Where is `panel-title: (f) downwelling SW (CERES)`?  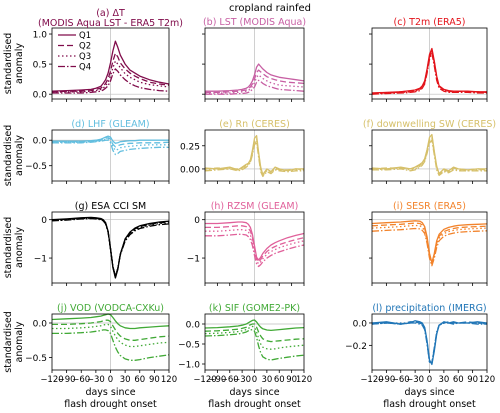
panel-title: (f) downwelling SW (CERES) is located at coordinates (429, 124).